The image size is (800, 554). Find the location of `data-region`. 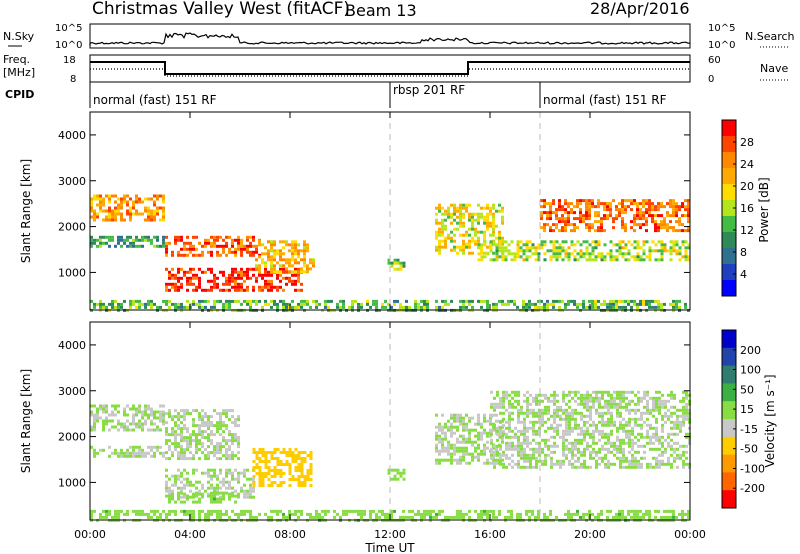

data-region is located at coordinates (396, 474).